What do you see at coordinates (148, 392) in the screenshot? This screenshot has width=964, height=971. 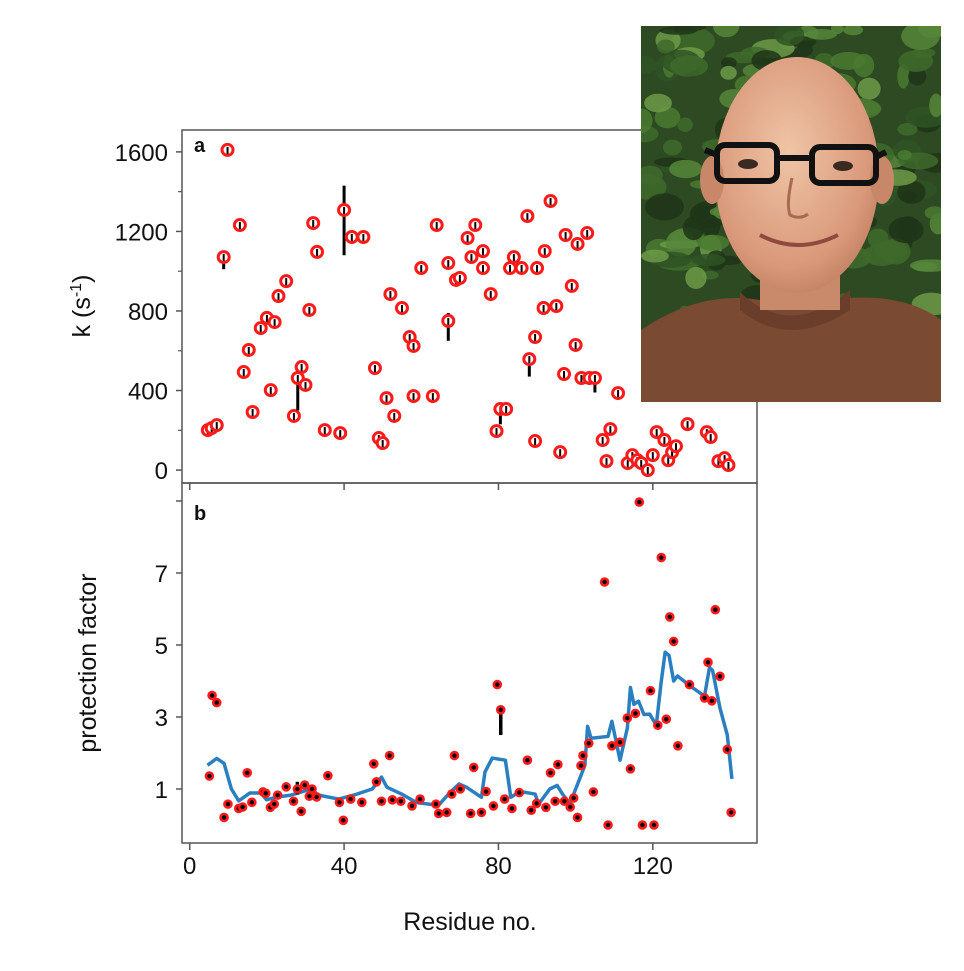 I see `y-tick-label: 400` at bounding box center [148, 392].